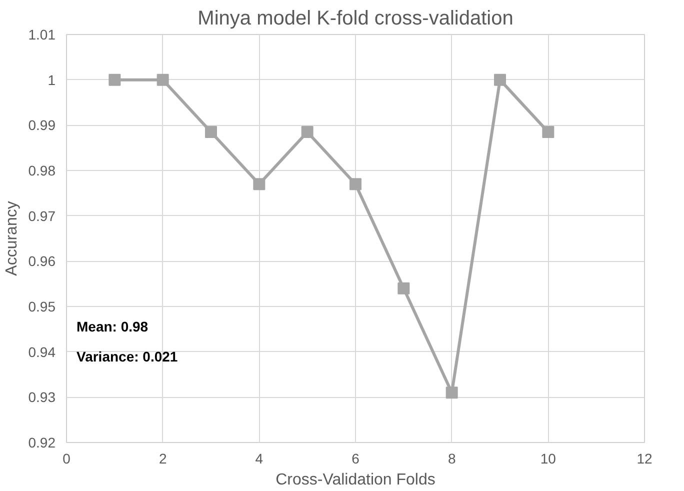 The width and height of the screenshot is (684, 491). What do you see at coordinates (42, 306) in the screenshot?
I see `y-tick-label: 0.95` at bounding box center [42, 306].